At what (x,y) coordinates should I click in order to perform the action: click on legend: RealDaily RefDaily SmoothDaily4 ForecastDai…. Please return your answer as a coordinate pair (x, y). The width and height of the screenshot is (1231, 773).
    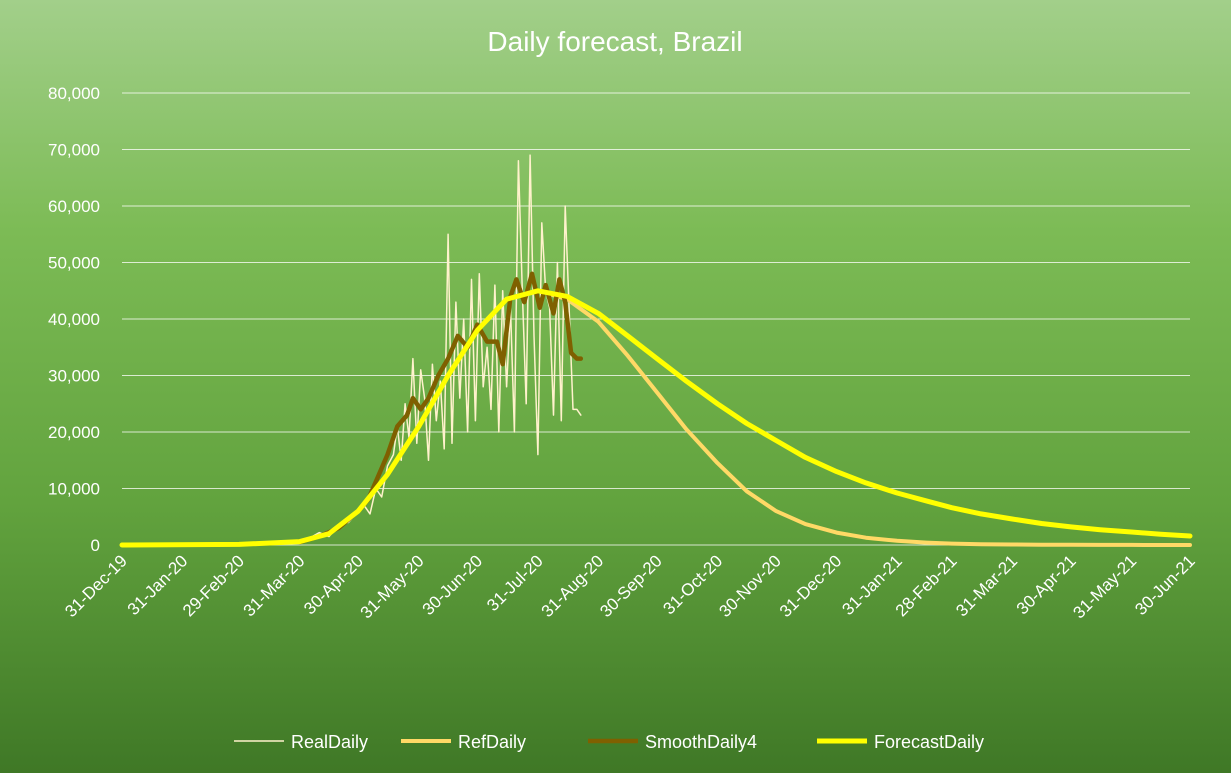
    Looking at the image, I should click on (609, 742).